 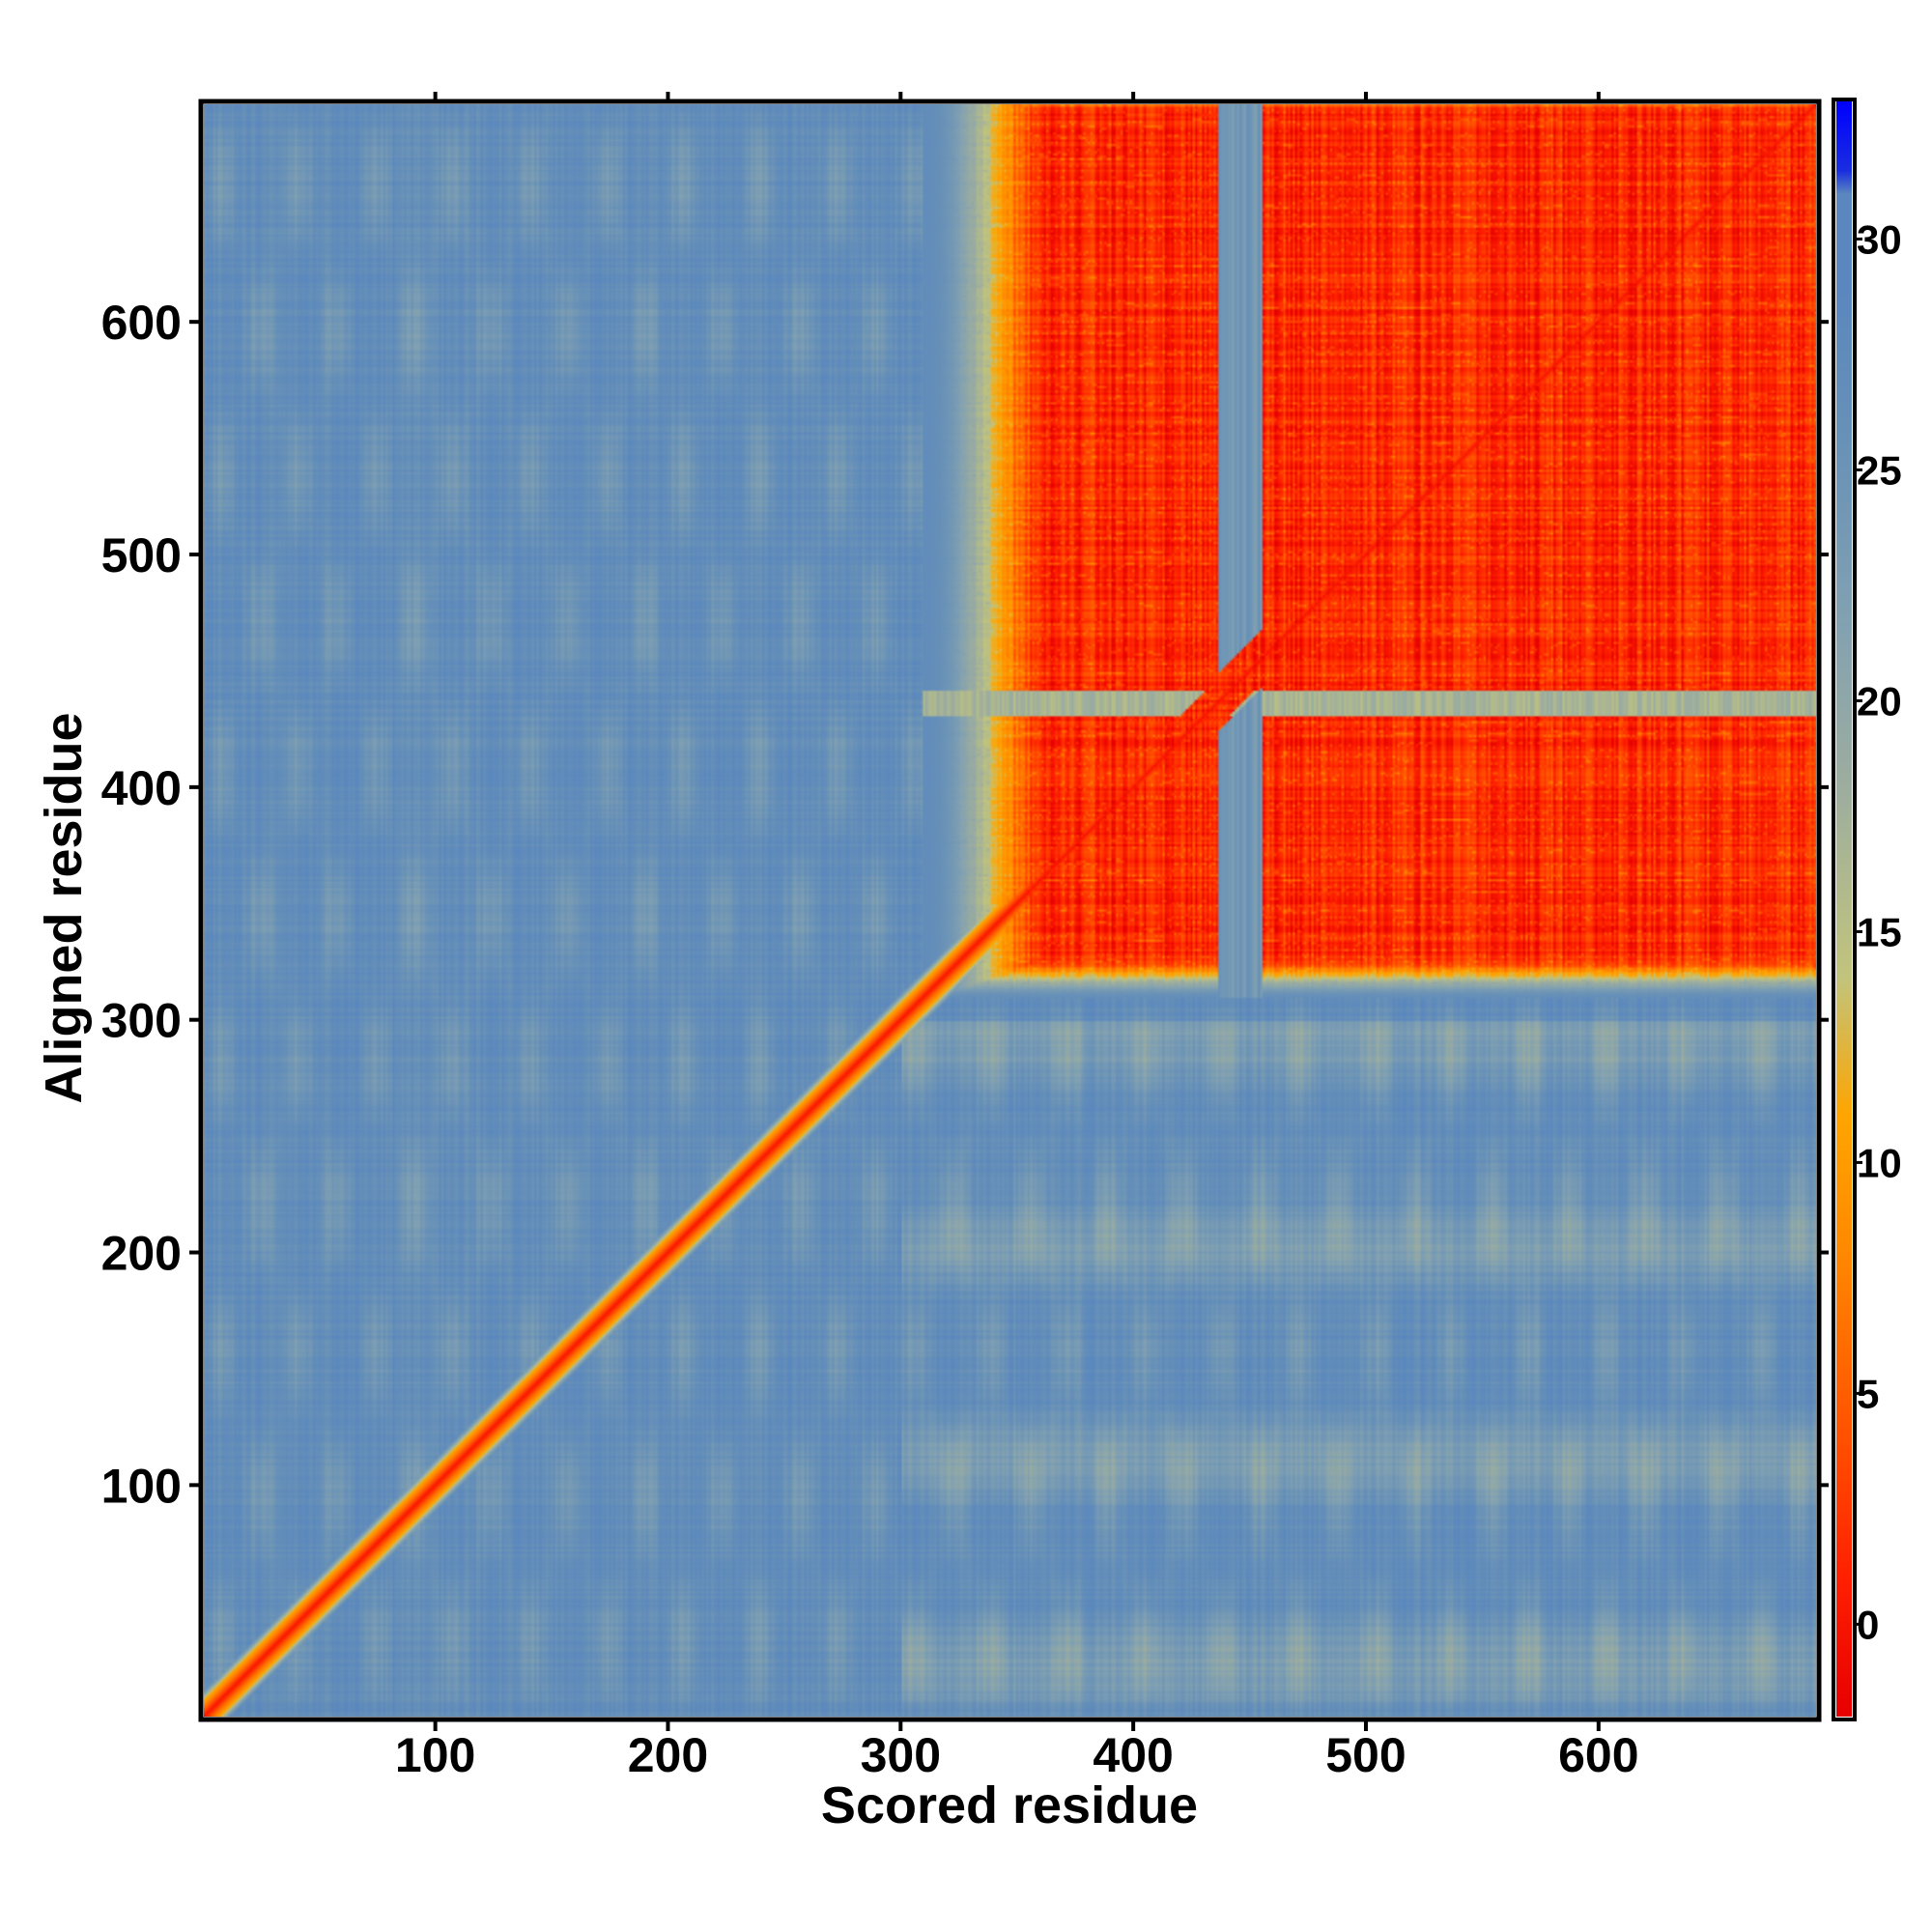 What do you see at coordinates (435, 1755) in the screenshot?
I see `x-tick-label: 100` at bounding box center [435, 1755].